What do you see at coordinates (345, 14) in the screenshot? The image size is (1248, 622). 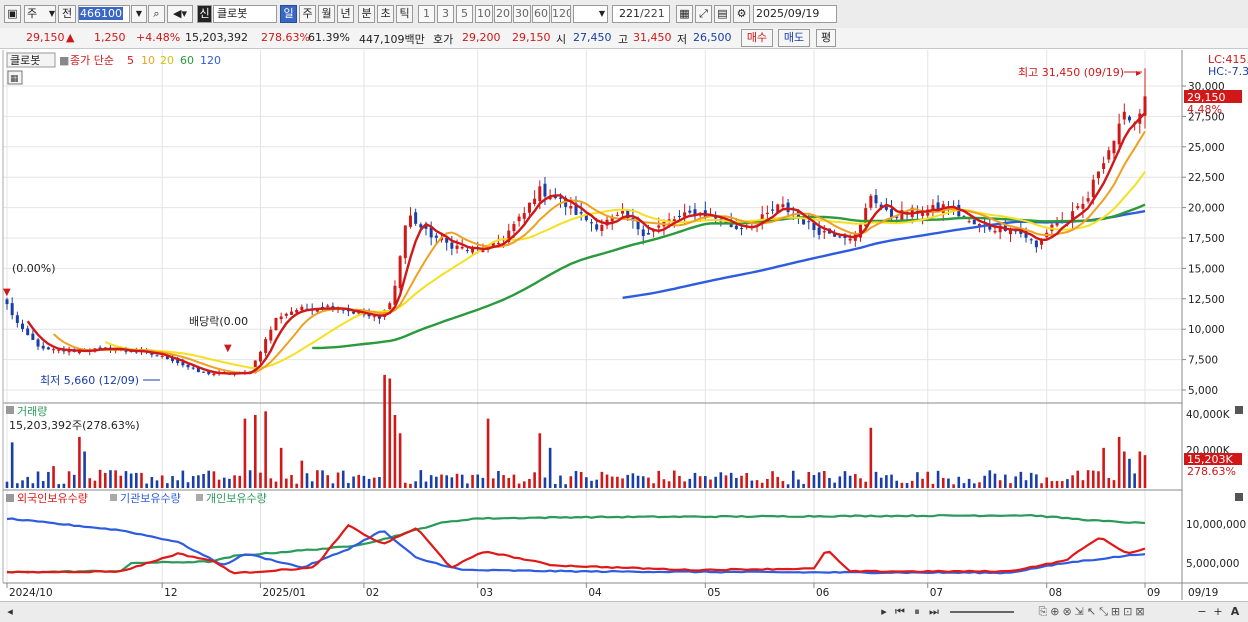 I see `period-year-button: 년` at bounding box center [345, 14].